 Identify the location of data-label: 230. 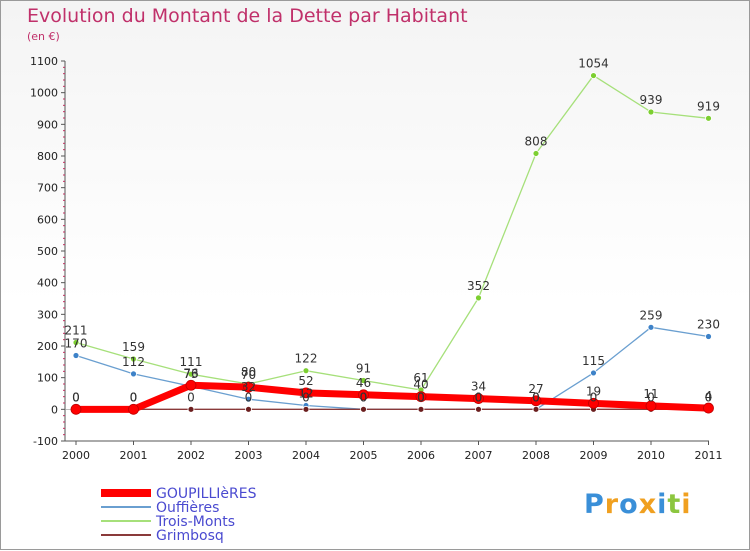
(708, 325).